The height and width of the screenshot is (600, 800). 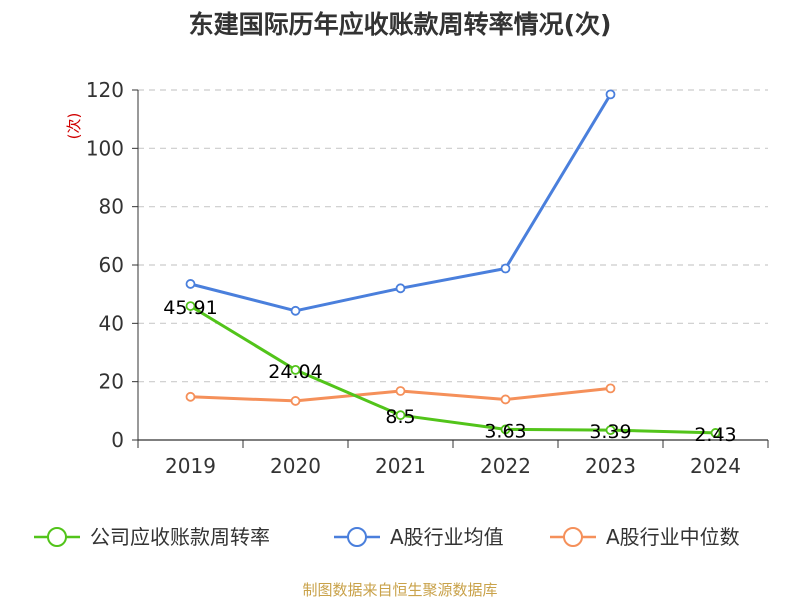 I want to click on chart-title: 东建国际历年应收账款周转率情况(次), so click(x=400, y=24).